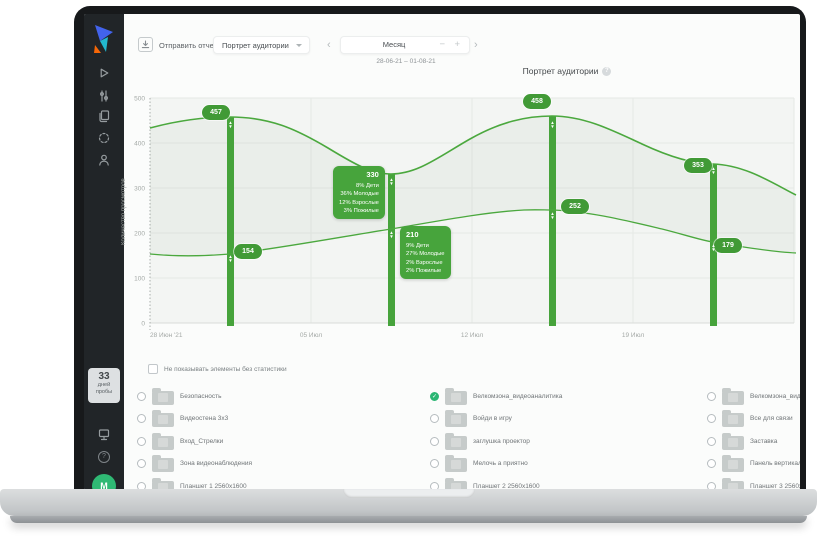 The height and width of the screenshot is (536, 817). Describe the element at coordinates (143, 324) in the screenshot. I see `svg-text: 0` at that location.